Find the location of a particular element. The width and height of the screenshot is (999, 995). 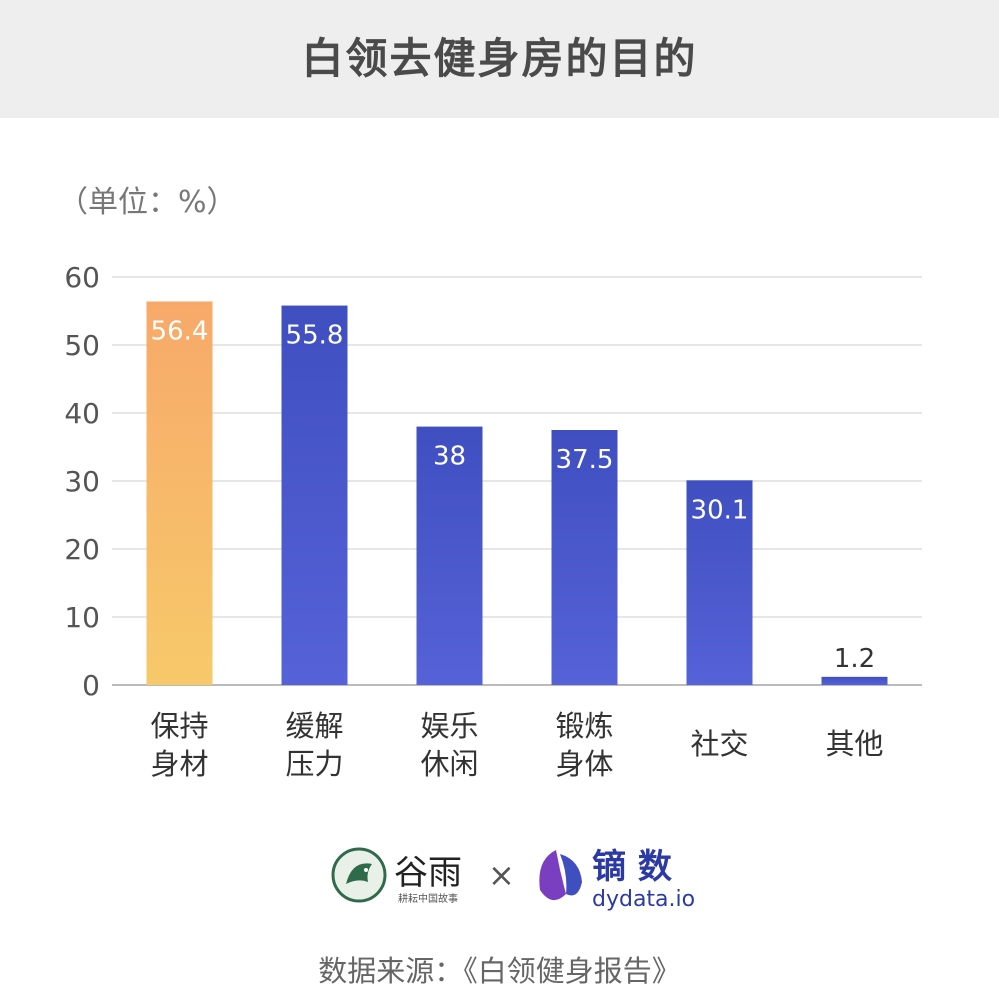

chart-title: 白领去健身房的目的 is located at coordinates (499, 58).